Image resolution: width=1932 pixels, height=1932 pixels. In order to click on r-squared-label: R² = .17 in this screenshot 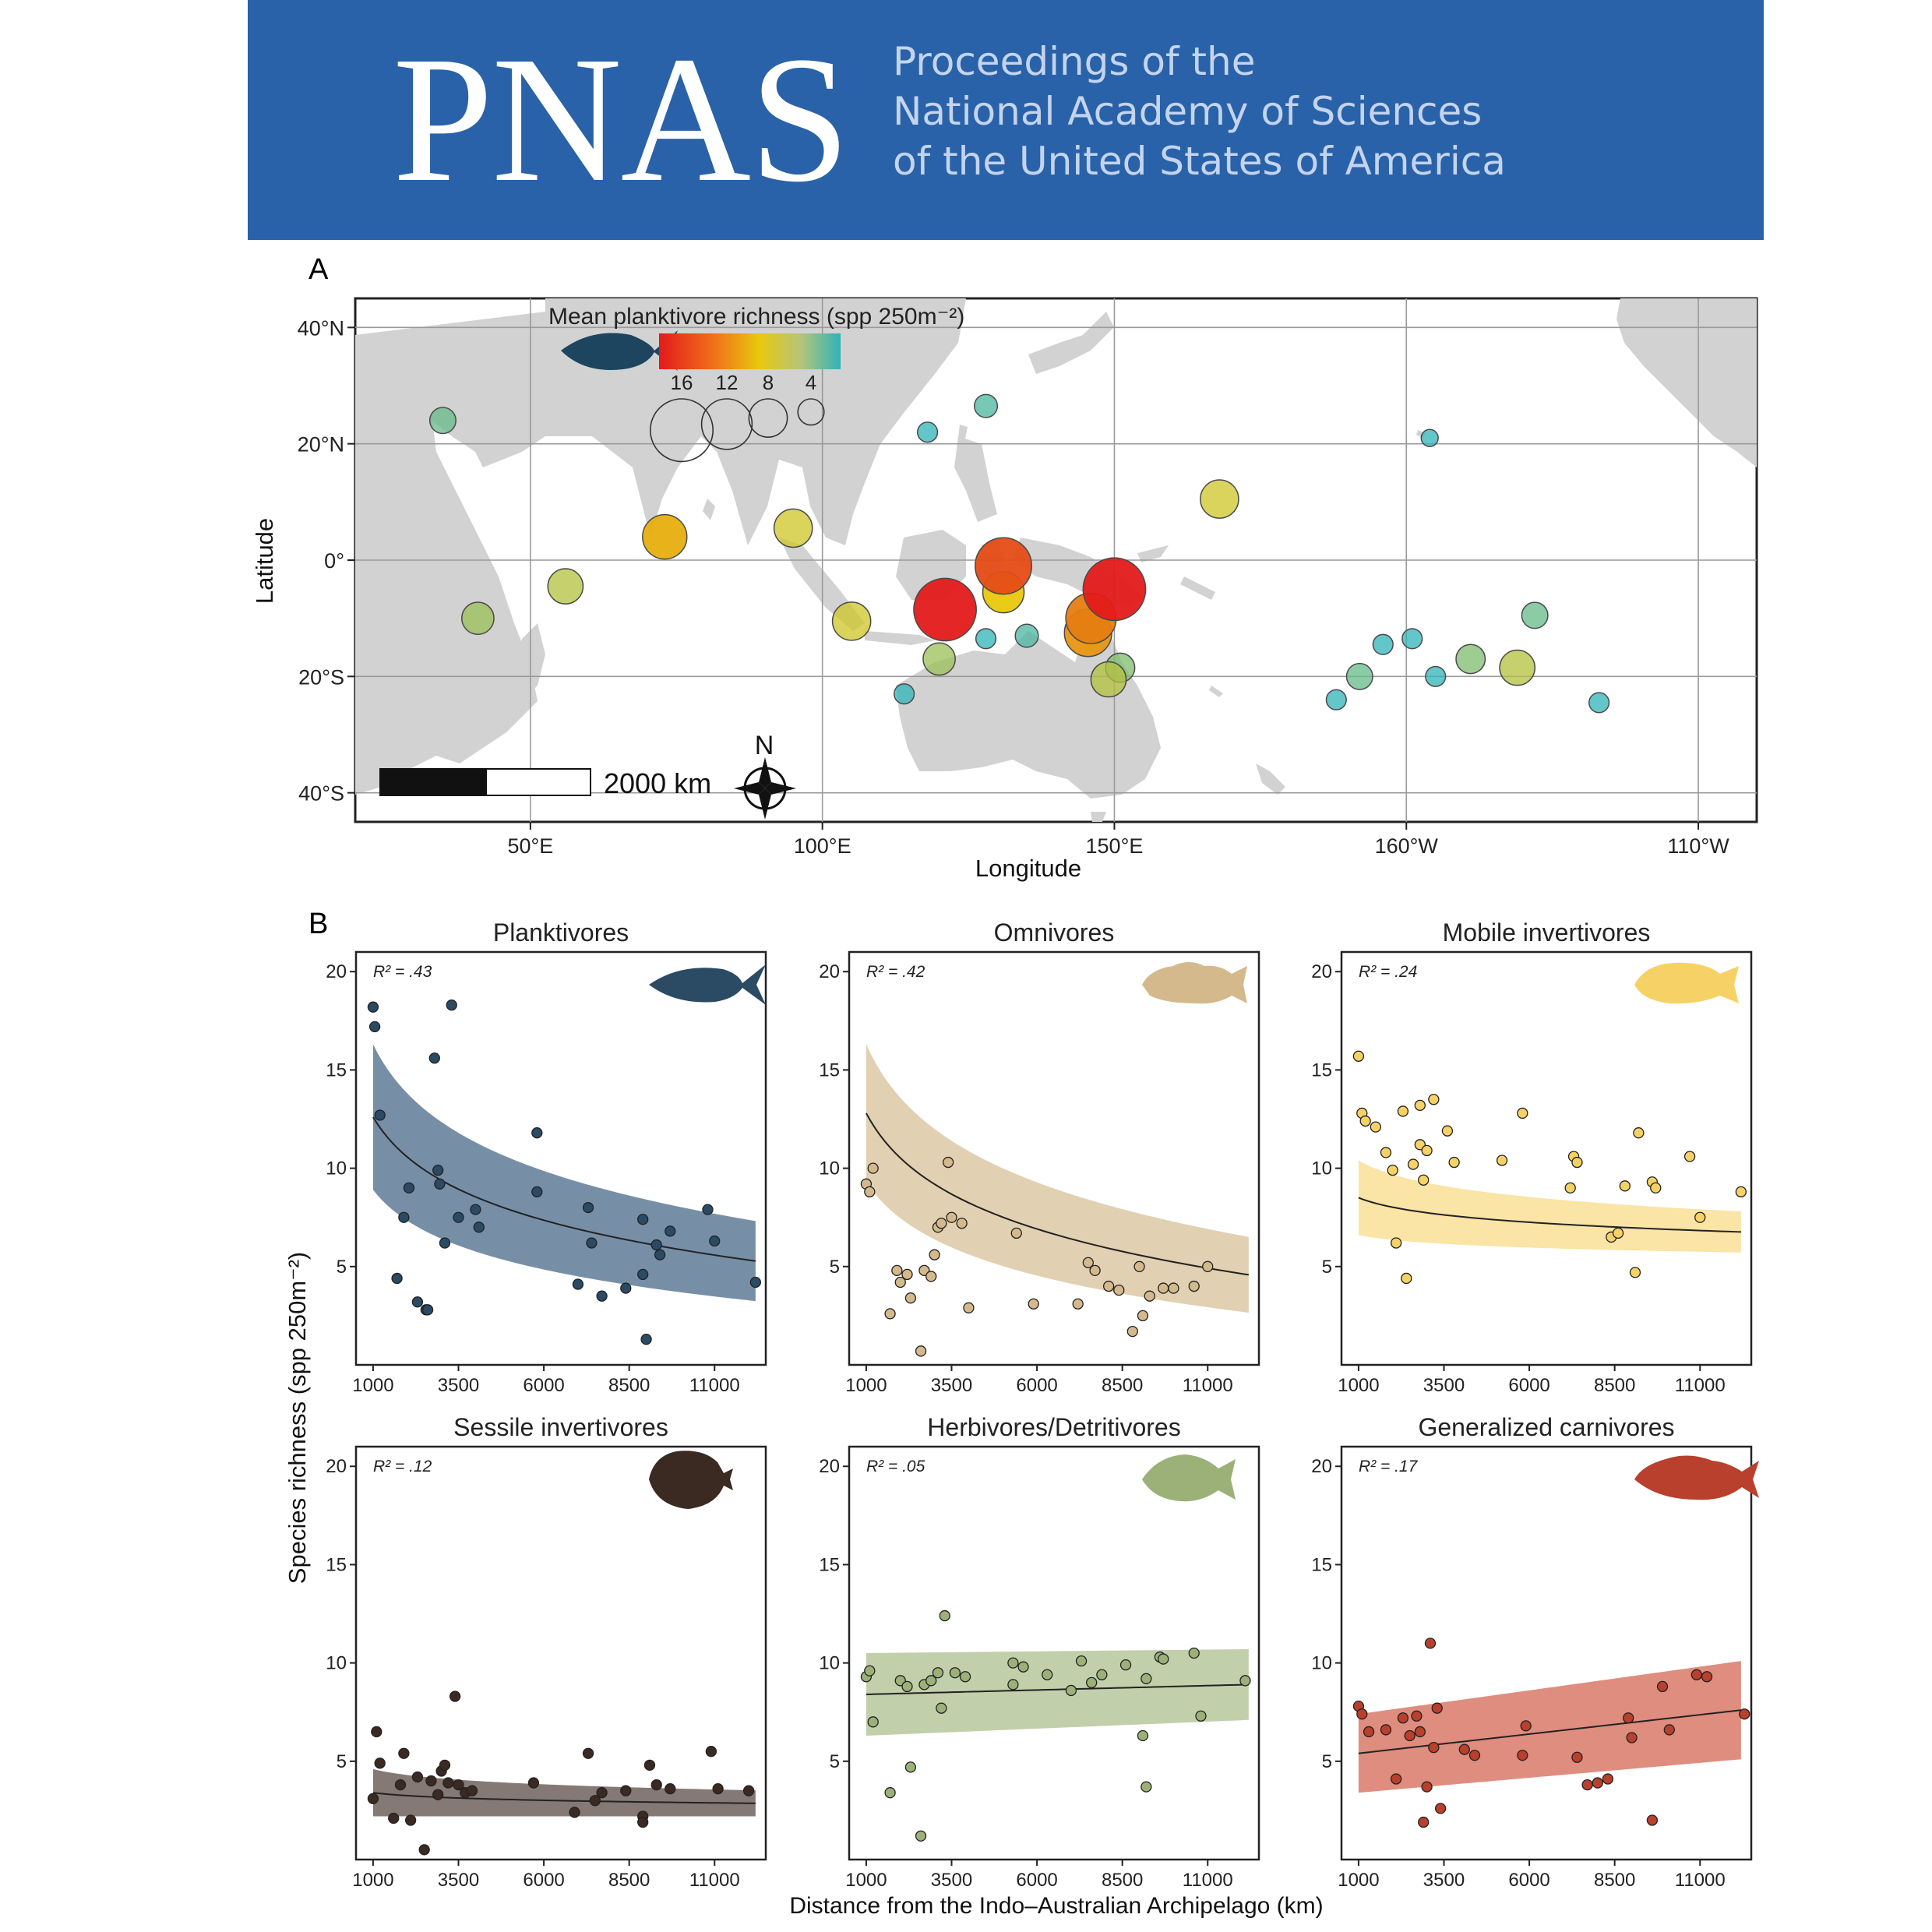, I will do `click(1389, 1466)`.